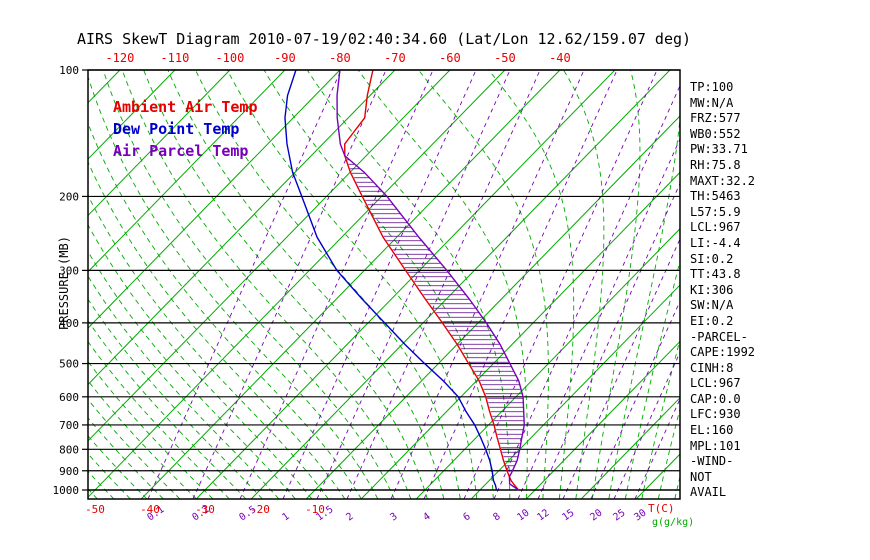 The width and height of the screenshot is (870, 560). I want to click on temp-unit-label: T(C), so click(661, 508).